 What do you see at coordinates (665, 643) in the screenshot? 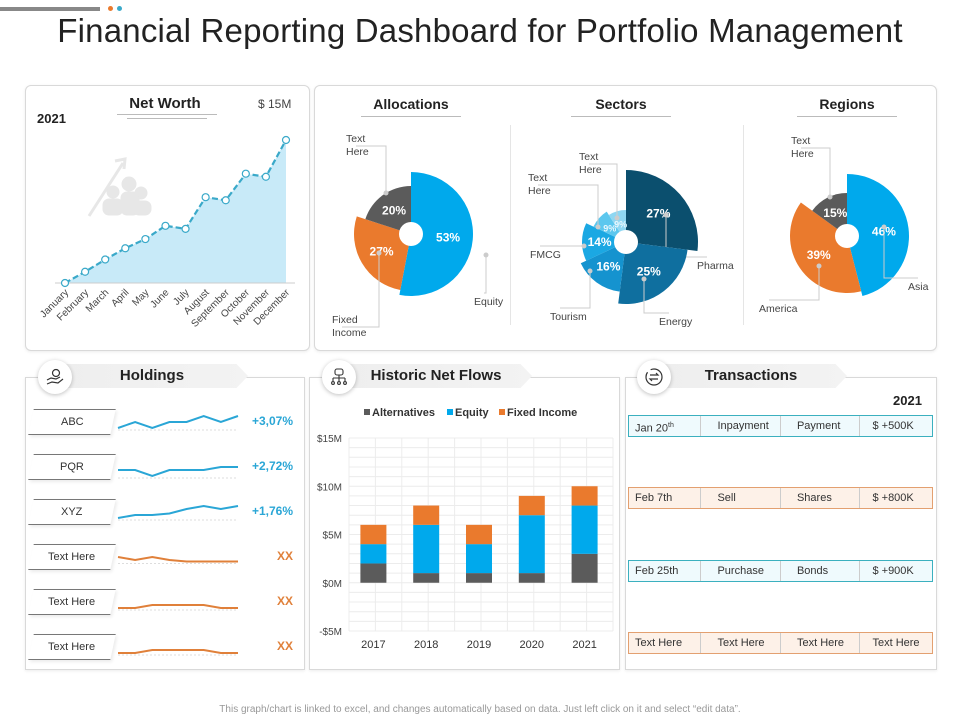
I see `transaction-date: Text Here` at bounding box center [665, 643].